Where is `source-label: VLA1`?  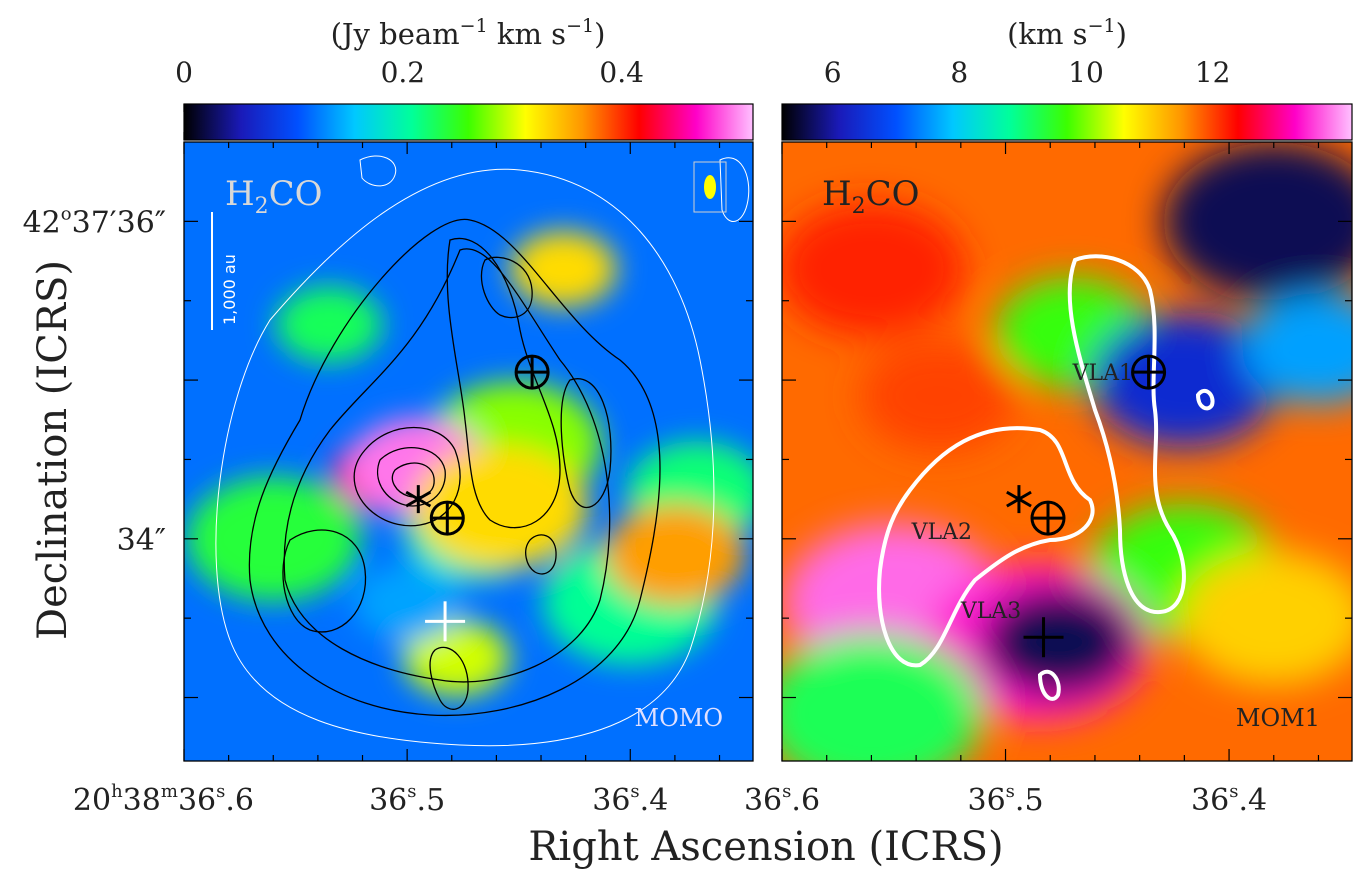 source-label: VLA1 is located at coordinates (1102, 373).